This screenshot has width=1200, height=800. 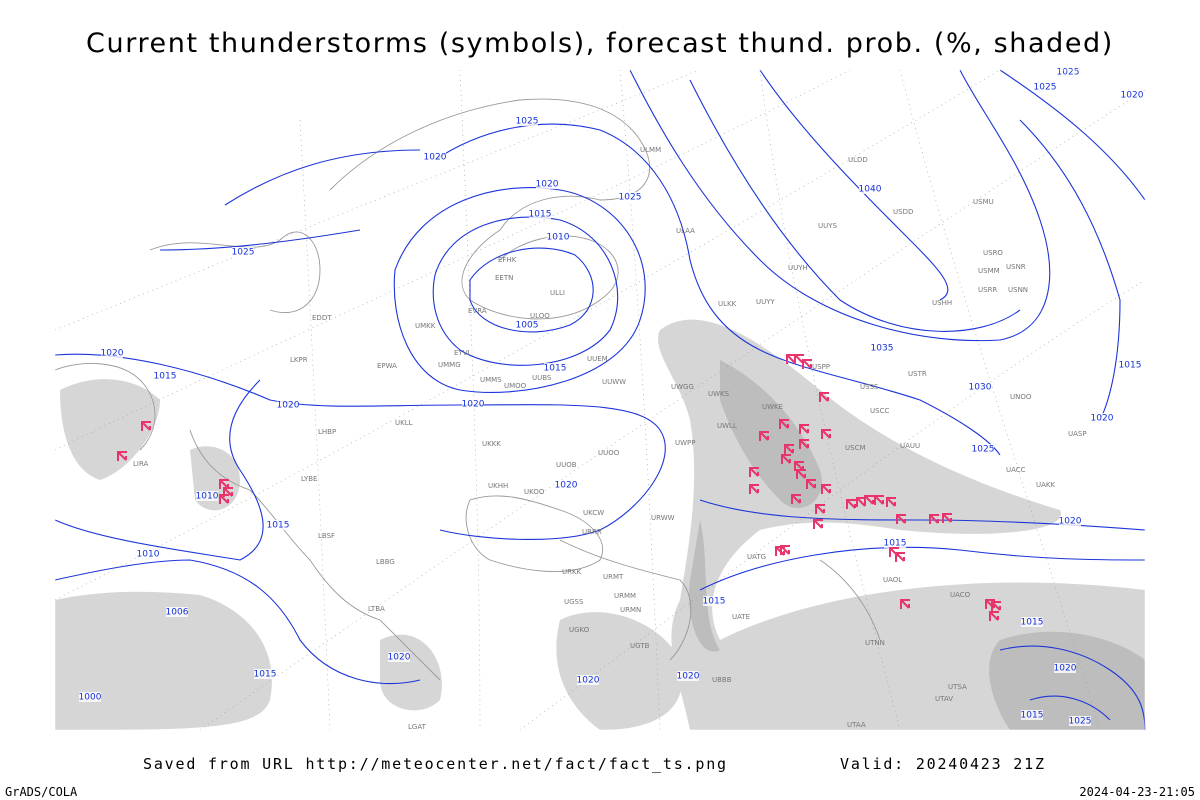 I want to click on station-label: UKLL, so click(x=404, y=423).